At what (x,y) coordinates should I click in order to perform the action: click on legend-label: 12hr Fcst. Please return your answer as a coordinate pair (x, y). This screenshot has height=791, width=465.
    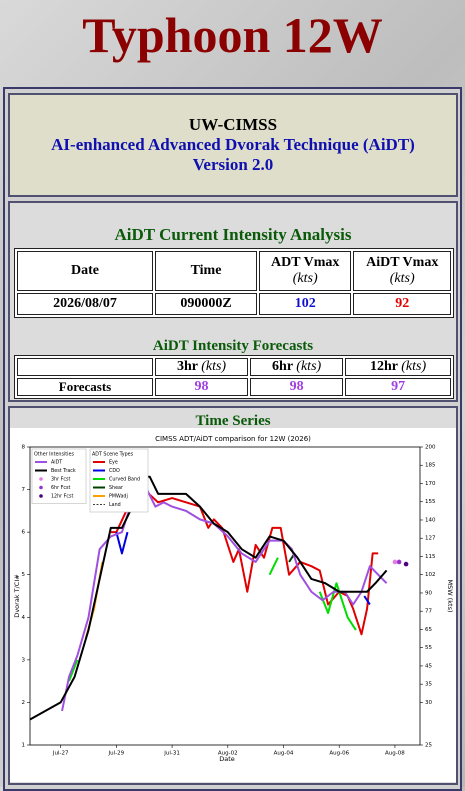
    Looking at the image, I should click on (62, 497).